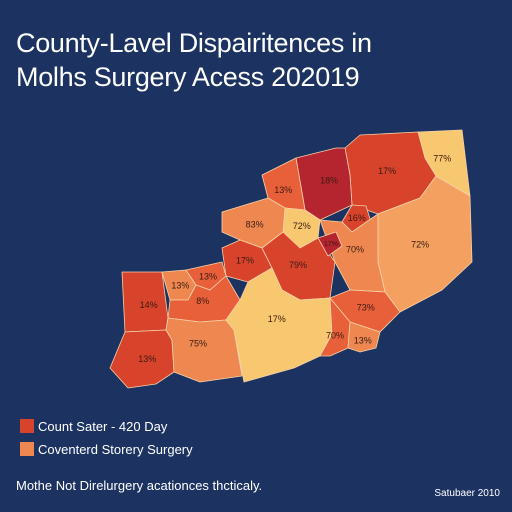 This screenshot has width=512, height=512. What do you see at coordinates (298, 265) in the screenshot?
I see `county-label: 79%` at bounding box center [298, 265].